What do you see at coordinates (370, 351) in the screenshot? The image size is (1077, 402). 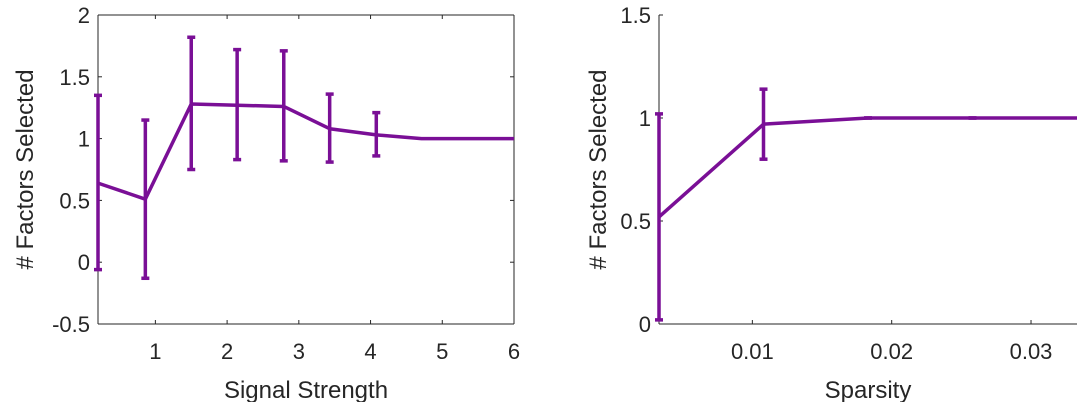 I see `x-tick-label: 4` at bounding box center [370, 351].